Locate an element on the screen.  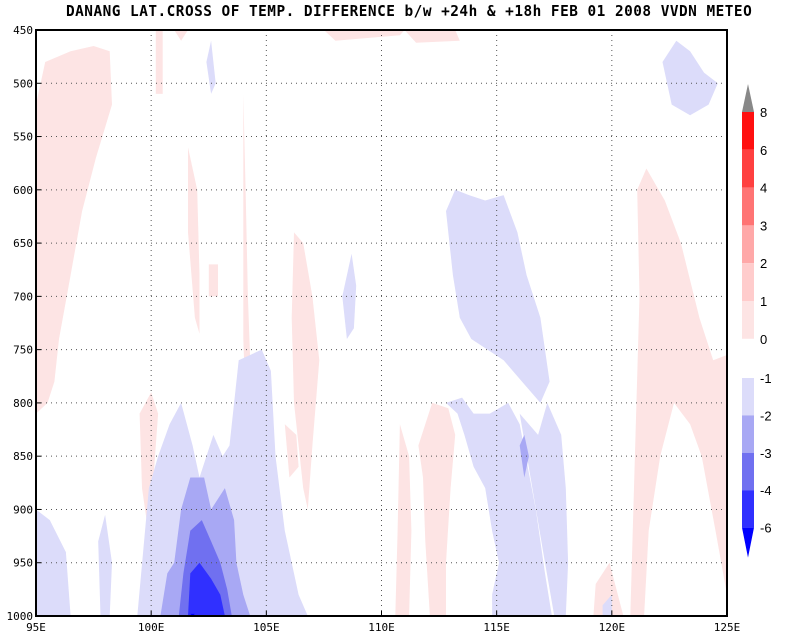
y-axis-ticks: 450 500 550 600 650 700 750 800 850 900 950 1000 is located at coordinates (24, 323).